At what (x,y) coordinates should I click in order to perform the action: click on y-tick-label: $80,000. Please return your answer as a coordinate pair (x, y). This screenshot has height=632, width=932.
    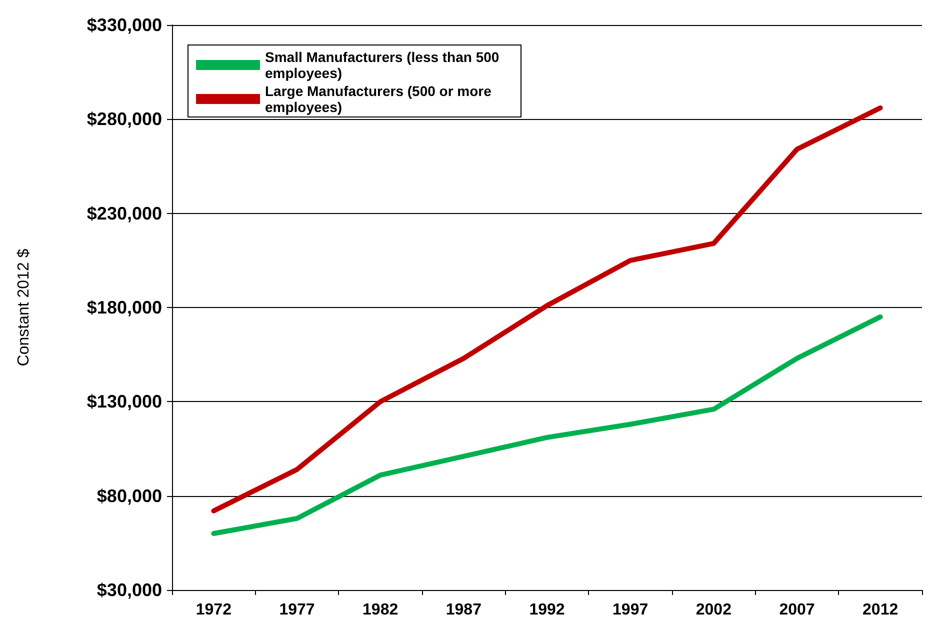
    Looking at the image, I should click on (129, 496).